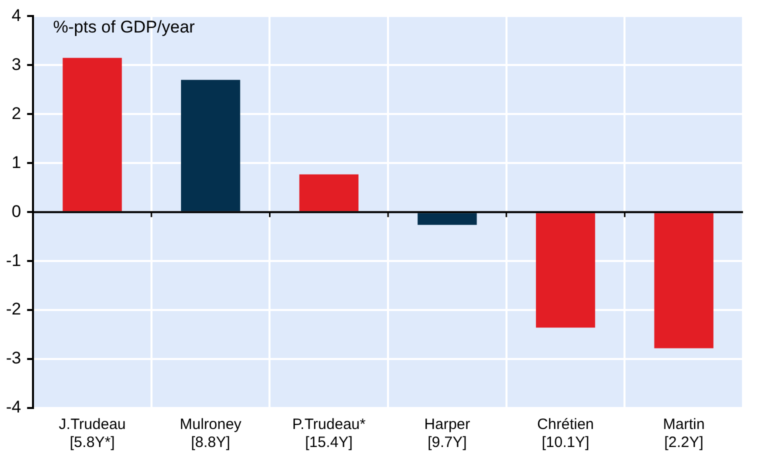  I want to click on y-tick-label: -4, so click(14, 407).